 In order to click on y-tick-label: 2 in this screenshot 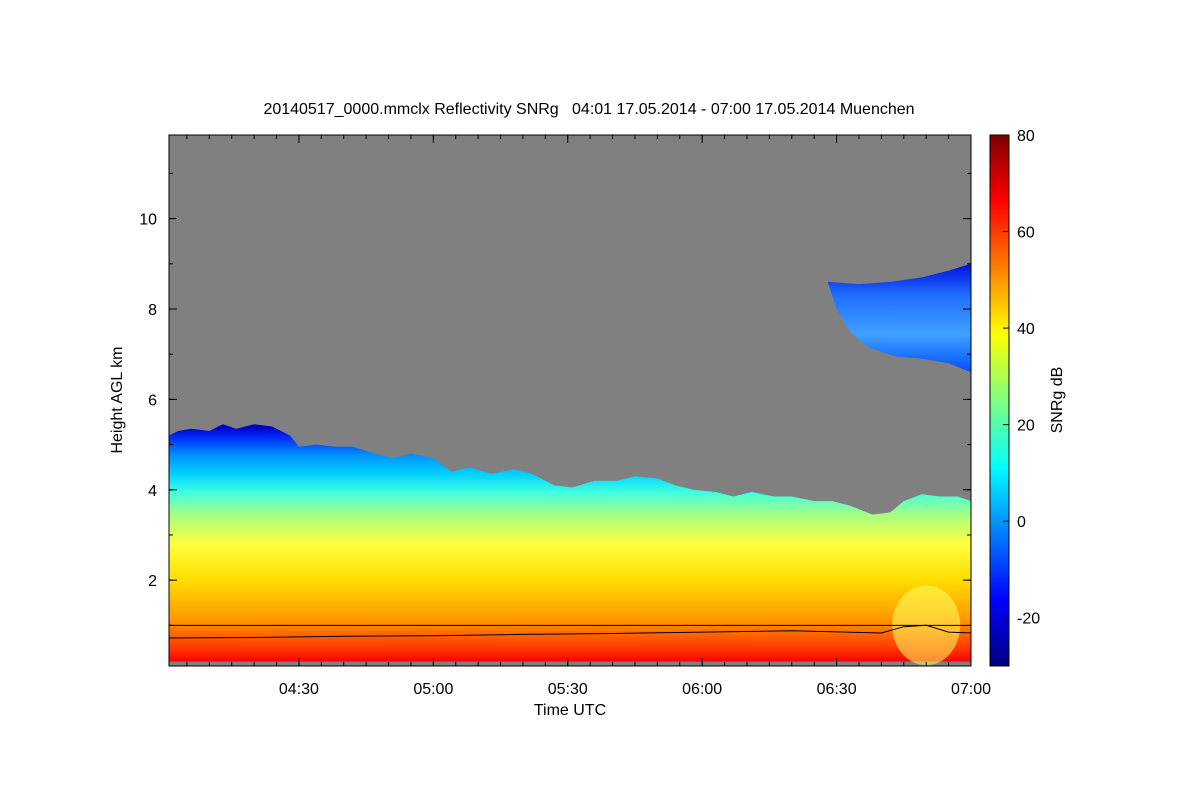, I will do `click(152, 581)`.